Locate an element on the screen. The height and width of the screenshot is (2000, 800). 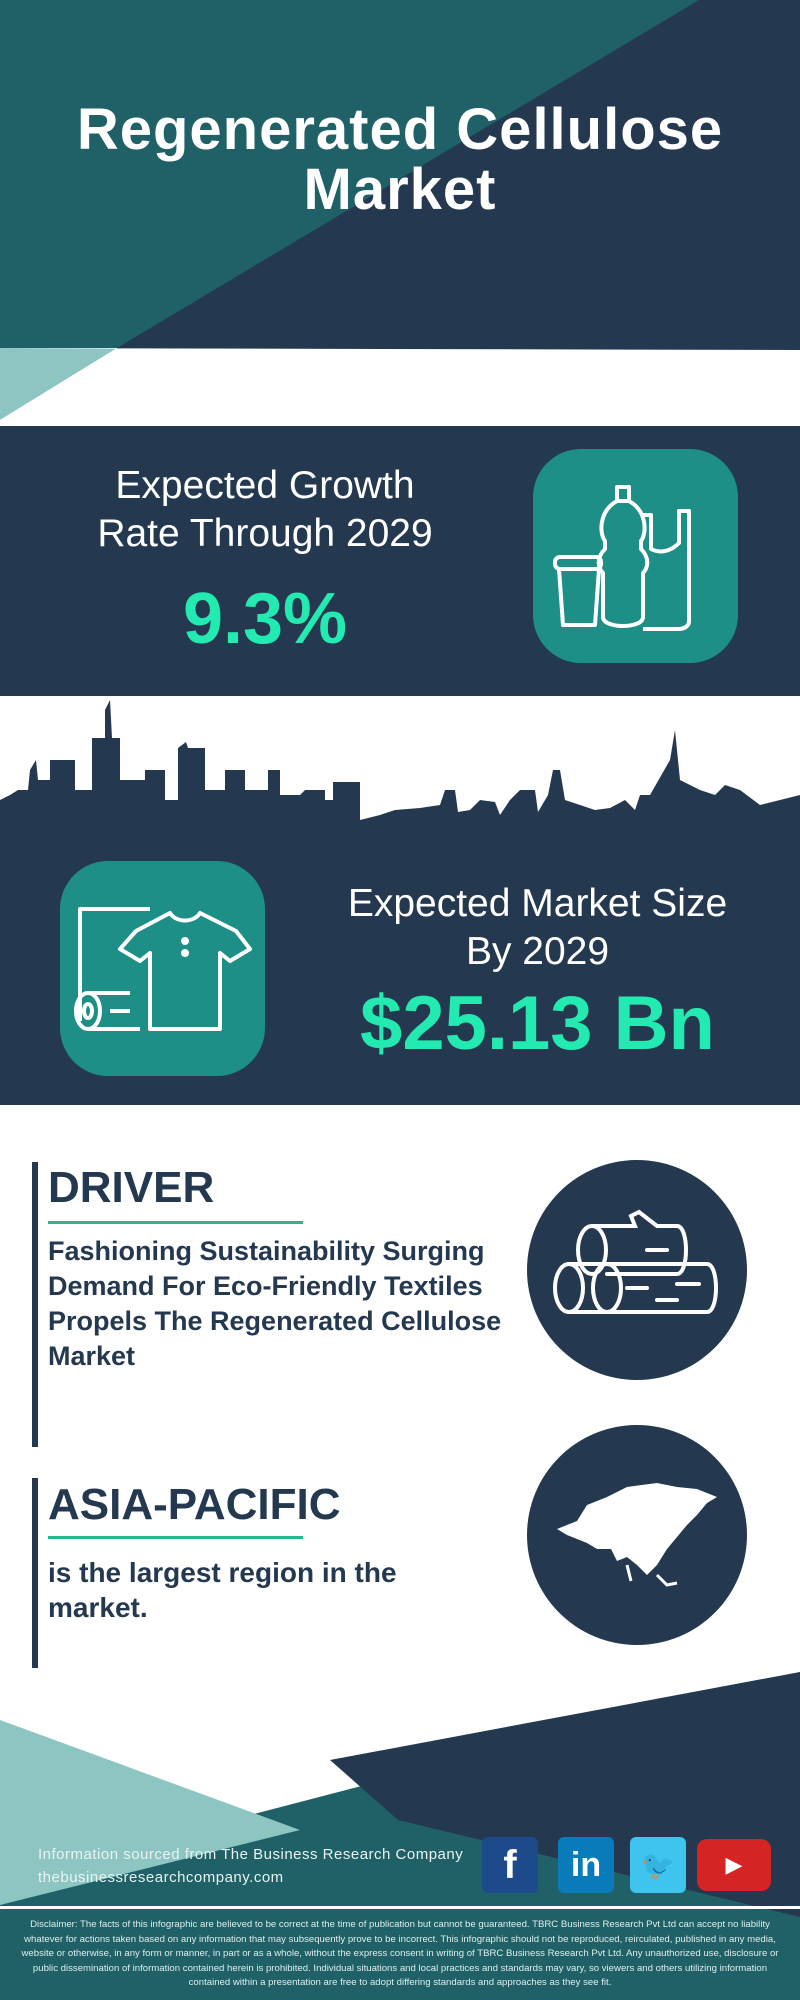
fabric-roll-shirt-icon is located at coordinates (163, 969).